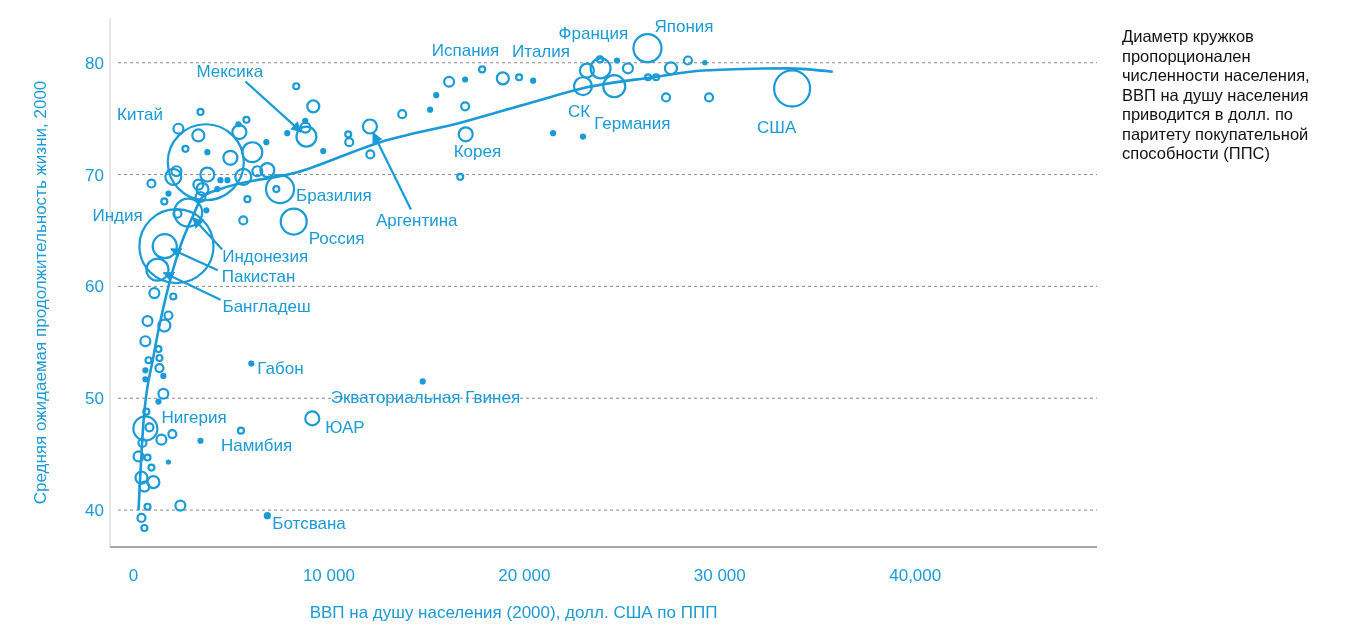  What do you see at coordinates (425, 398) in the screenshot?
I see `annotation: Экваториальная Гвинея` at bounding box center [425, 398].